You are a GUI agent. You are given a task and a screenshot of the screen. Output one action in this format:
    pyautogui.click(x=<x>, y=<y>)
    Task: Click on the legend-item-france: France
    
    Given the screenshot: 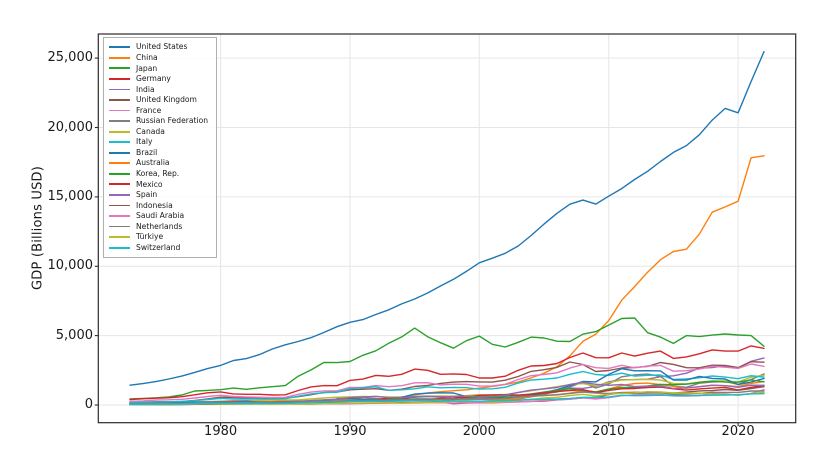 What is the action you would take?
    pyautogui.click(x=158, y=110)
    